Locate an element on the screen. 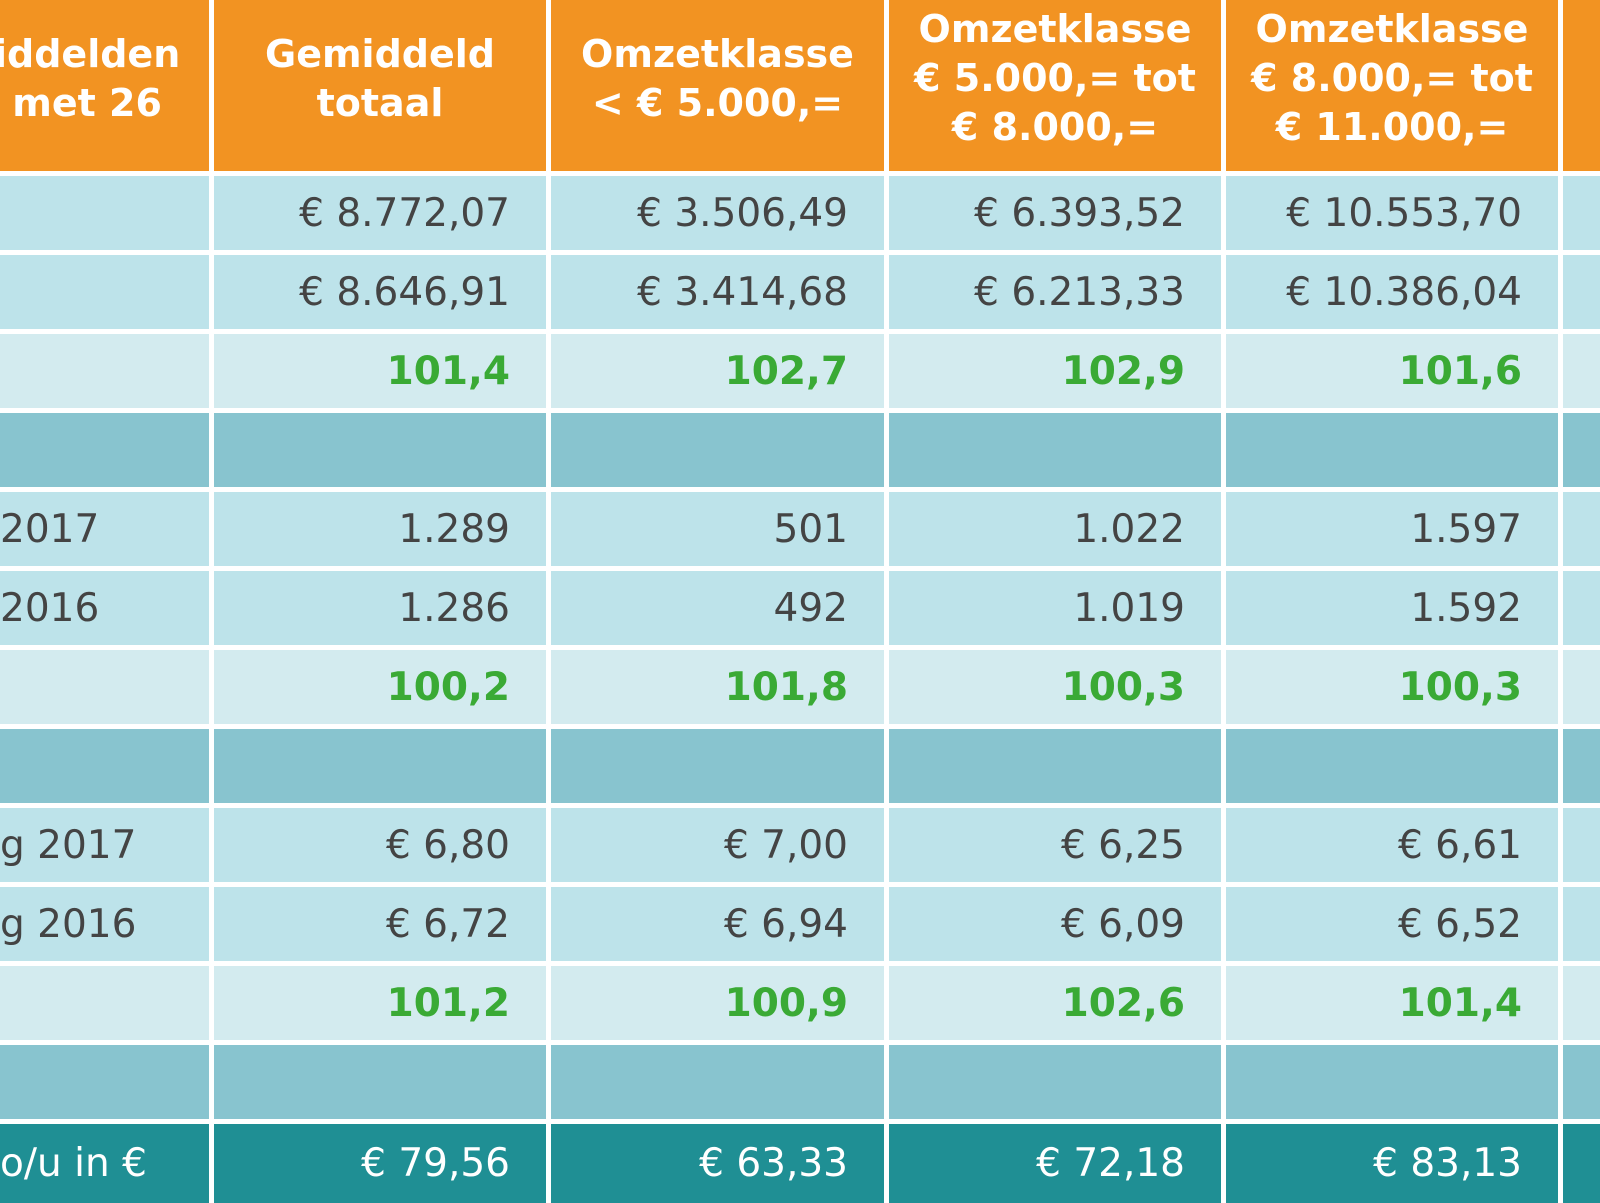 The height and width of the screenshot is (1203, 1600). index-cell: 102,9 is located at coordinates (1057, 373).